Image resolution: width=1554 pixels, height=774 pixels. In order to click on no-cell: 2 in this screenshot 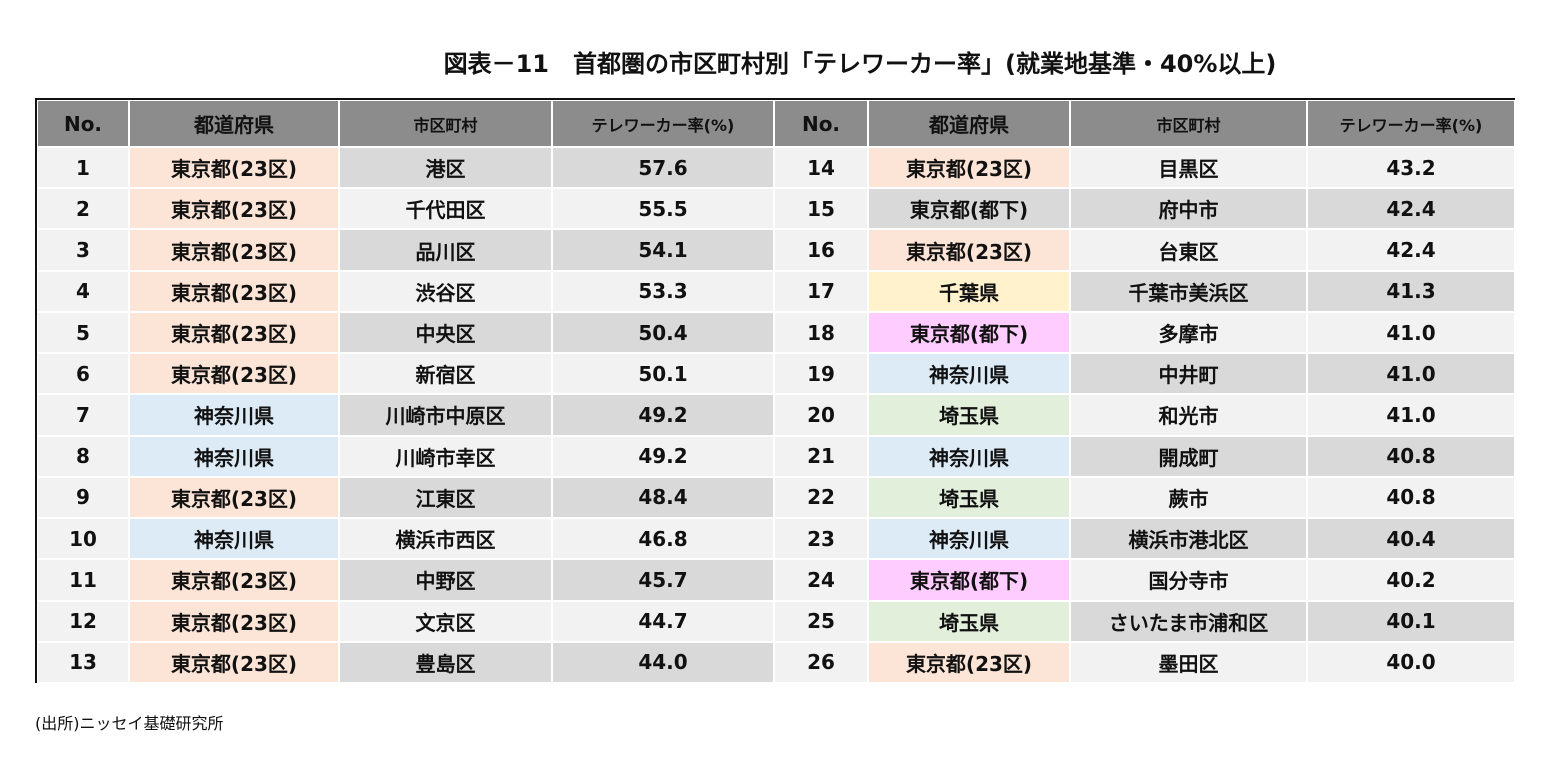, I will do `click(83, 209)`.